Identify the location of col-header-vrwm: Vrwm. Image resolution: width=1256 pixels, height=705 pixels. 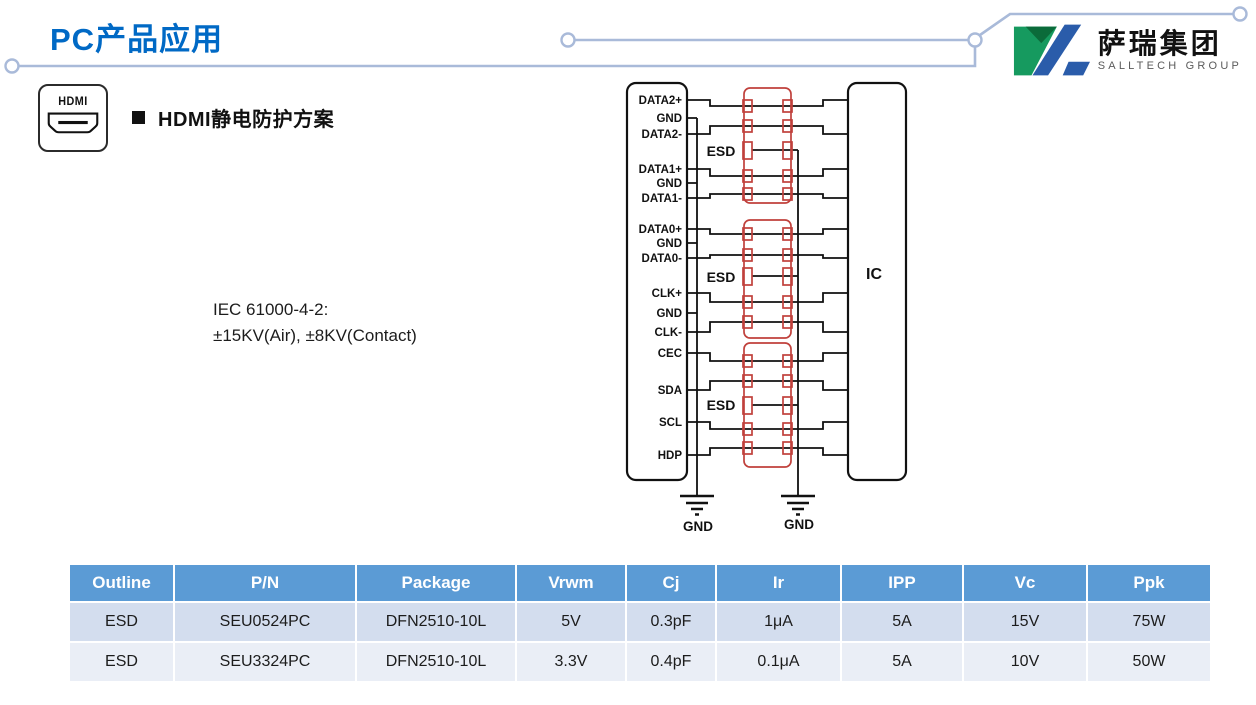
(571, 583).